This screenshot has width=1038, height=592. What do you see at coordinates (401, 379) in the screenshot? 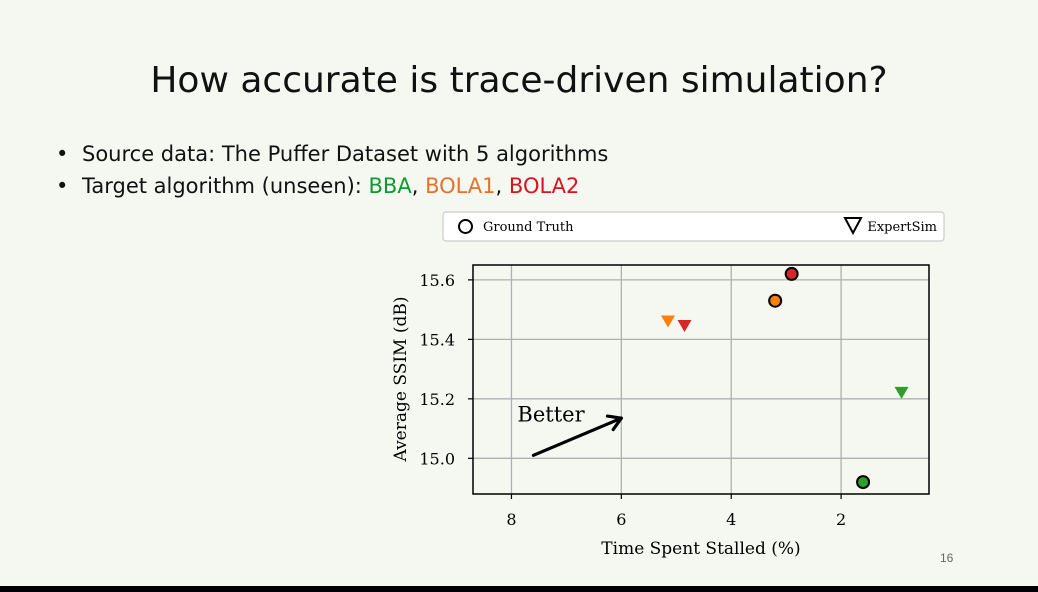
I see `y-axis-label: Average SSIM (dB)` at bounding box center [401, 379].